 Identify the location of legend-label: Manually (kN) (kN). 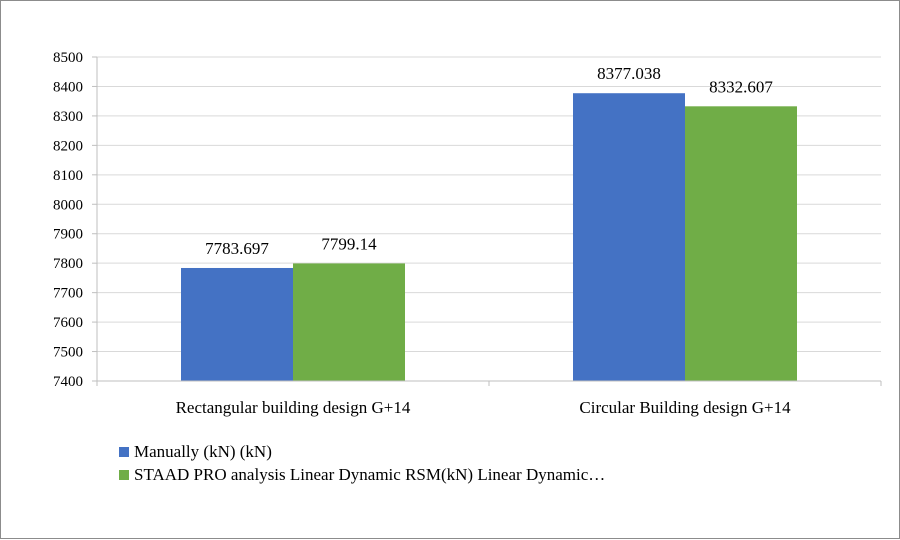
(203, 451).